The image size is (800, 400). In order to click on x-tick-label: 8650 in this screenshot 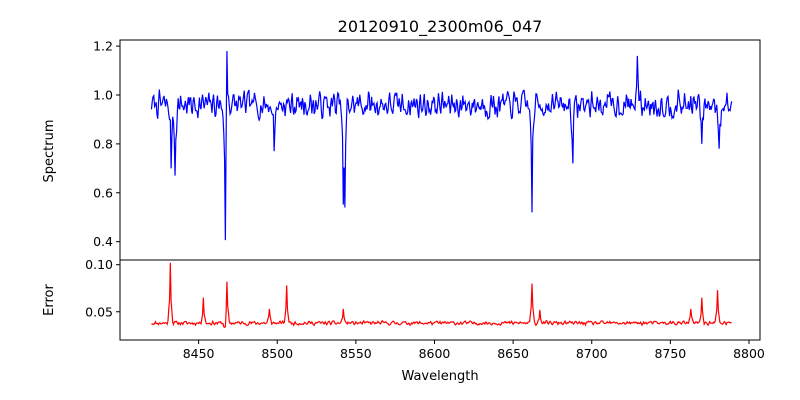, I will do `click(513, 353)`.